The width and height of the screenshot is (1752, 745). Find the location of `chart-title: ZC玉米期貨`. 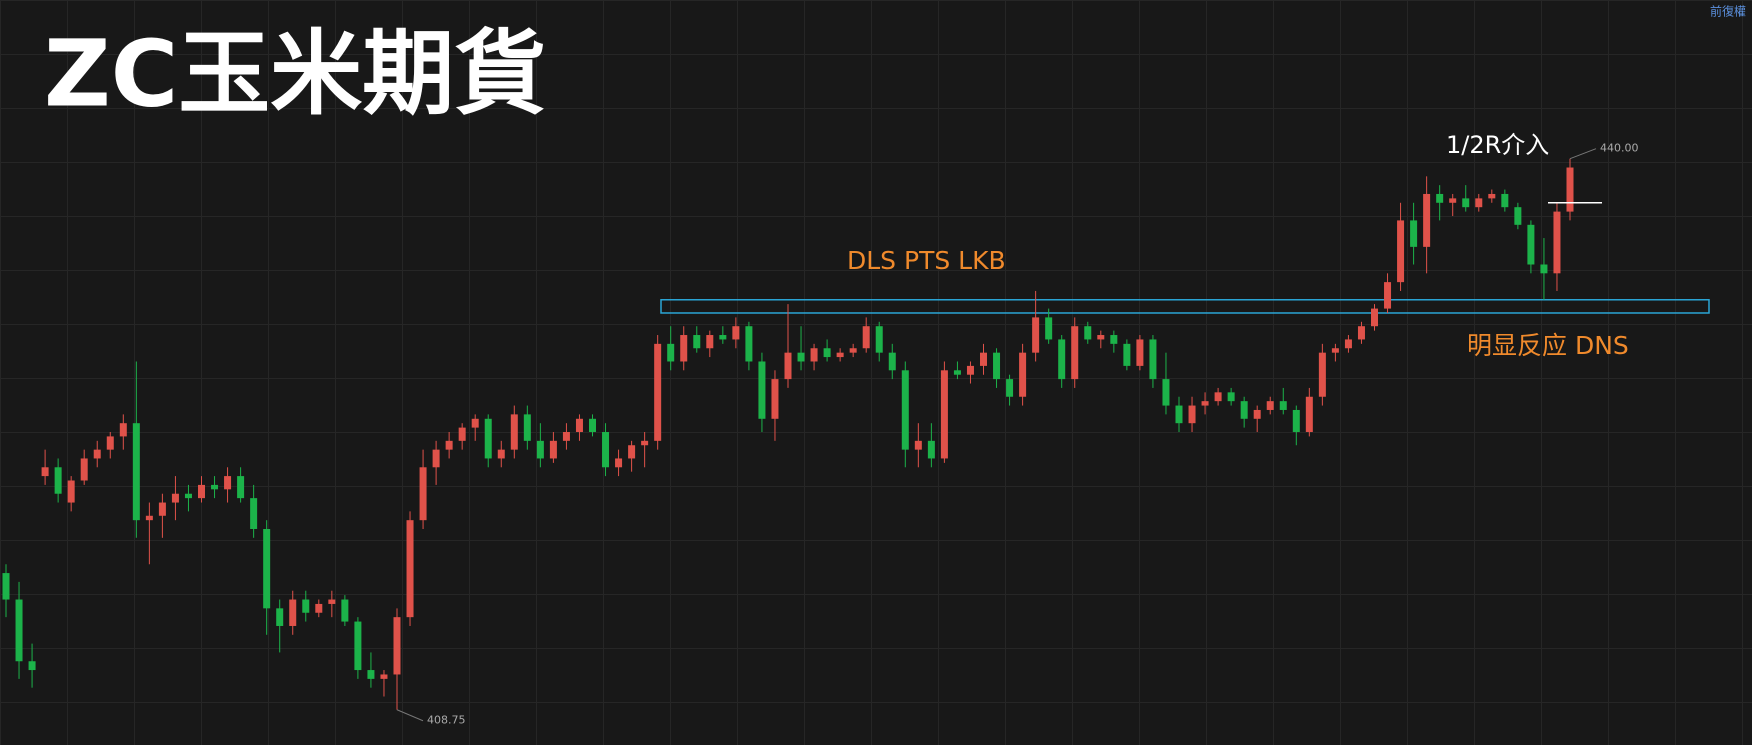

chart-title: ZC玉米期貨 is located at coordinates (295, 73).